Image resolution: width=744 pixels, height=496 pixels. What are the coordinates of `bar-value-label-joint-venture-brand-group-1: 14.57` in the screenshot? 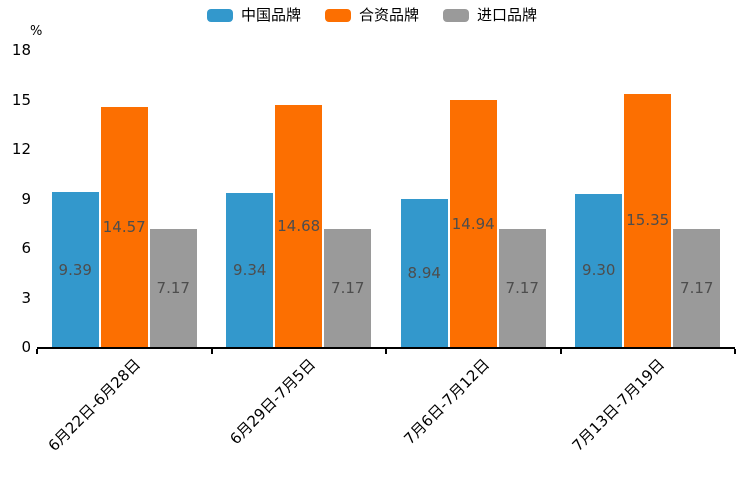 It's located at (124, 226).